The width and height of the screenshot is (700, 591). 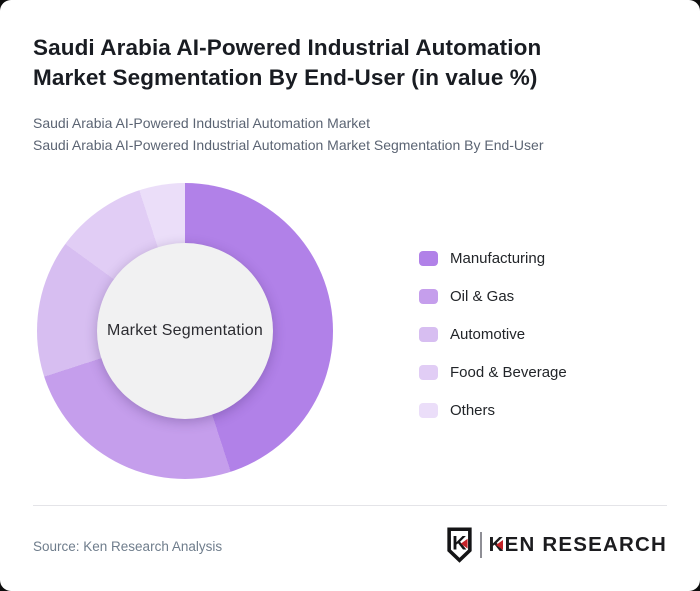 I want to click on legend-label: Manufacturing, so click(x=498, y=258).